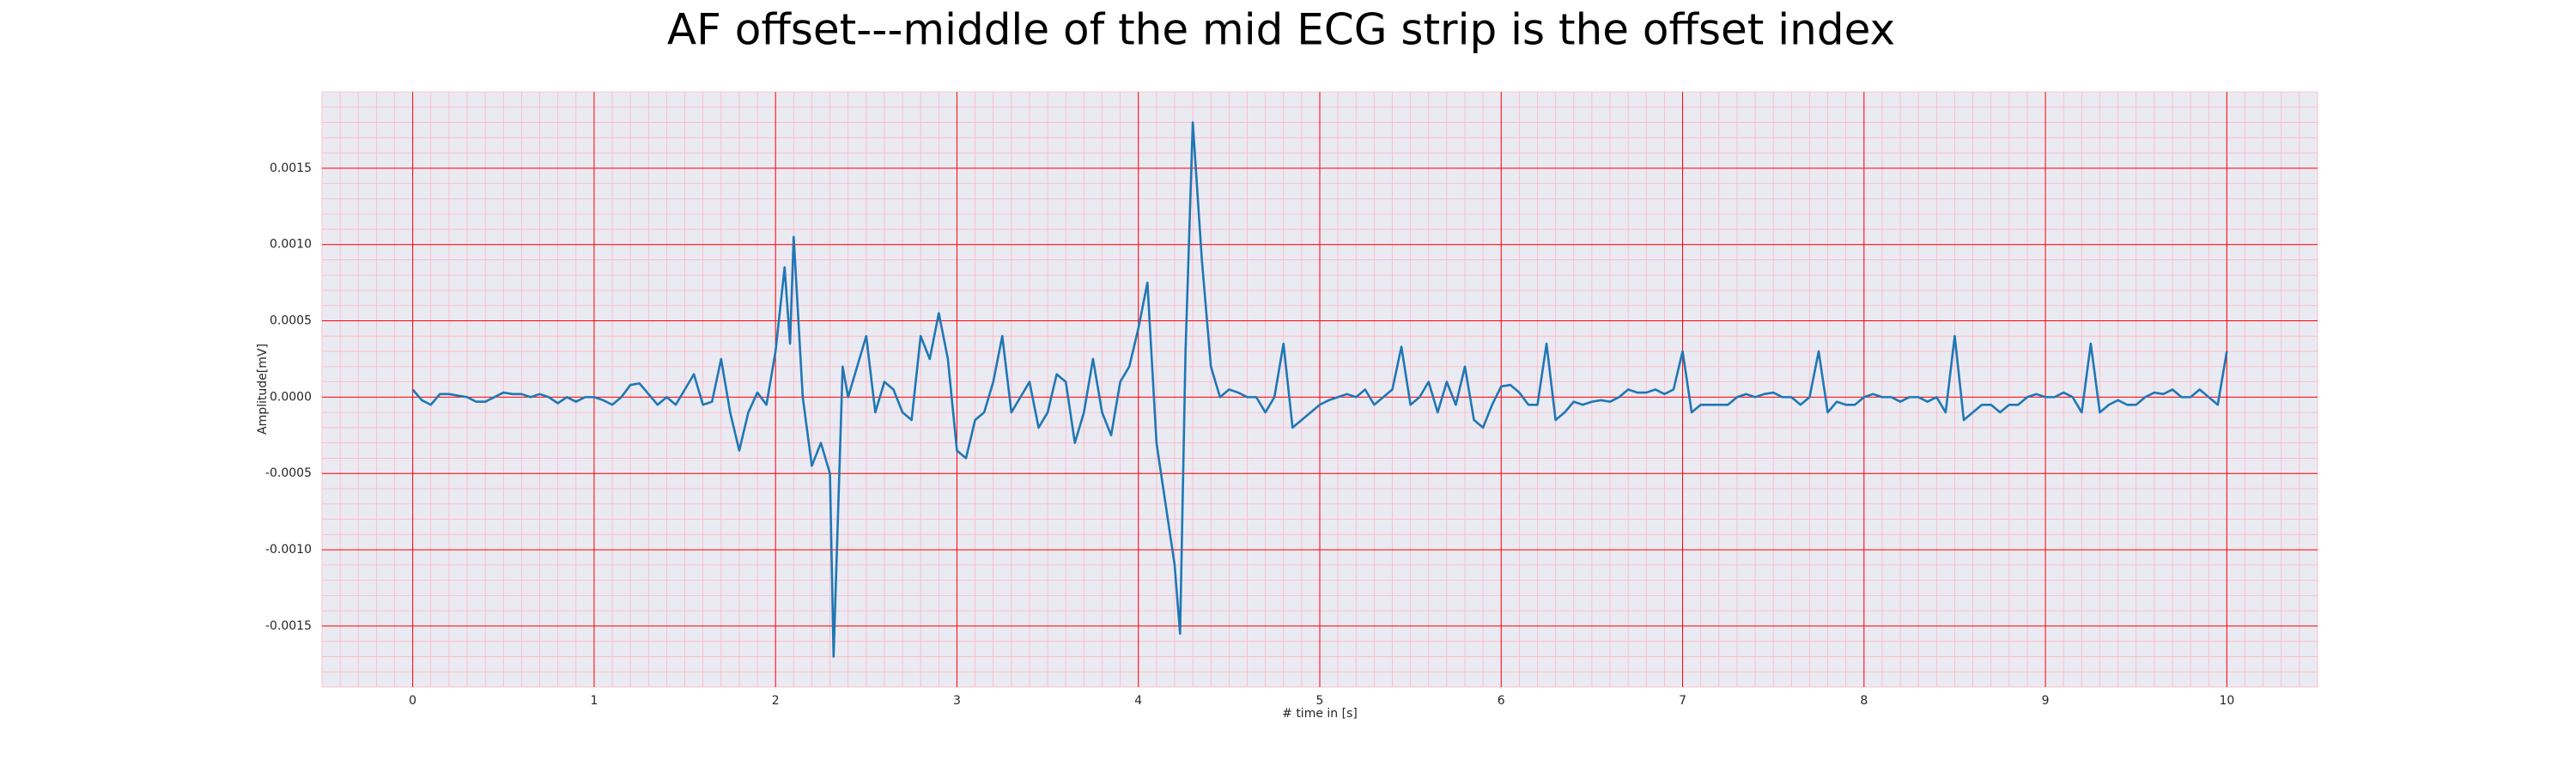 The height and width of the screenshot is (773, 2576). I want to click on x-tick-label: 1, so click(594, 701).